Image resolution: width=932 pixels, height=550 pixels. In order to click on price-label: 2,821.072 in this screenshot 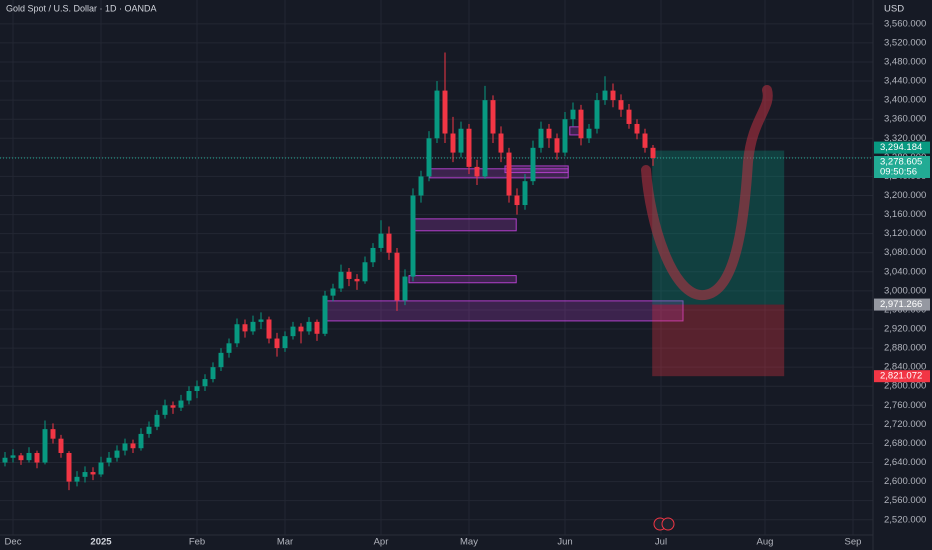, I will do `click(901, 376)`.